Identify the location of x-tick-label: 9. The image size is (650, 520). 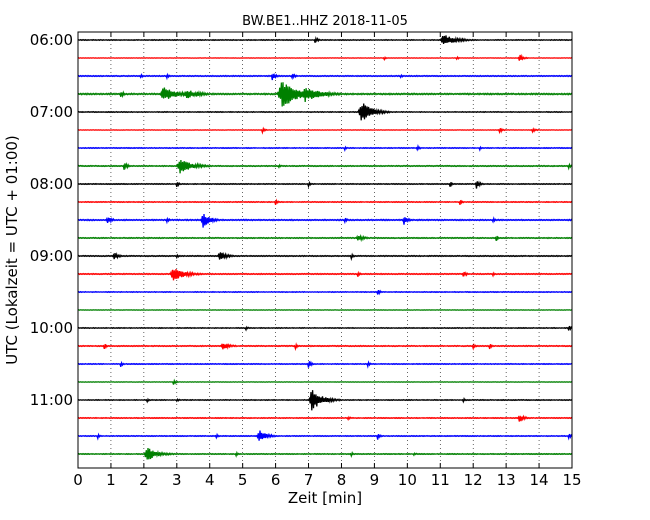
(375, 480).